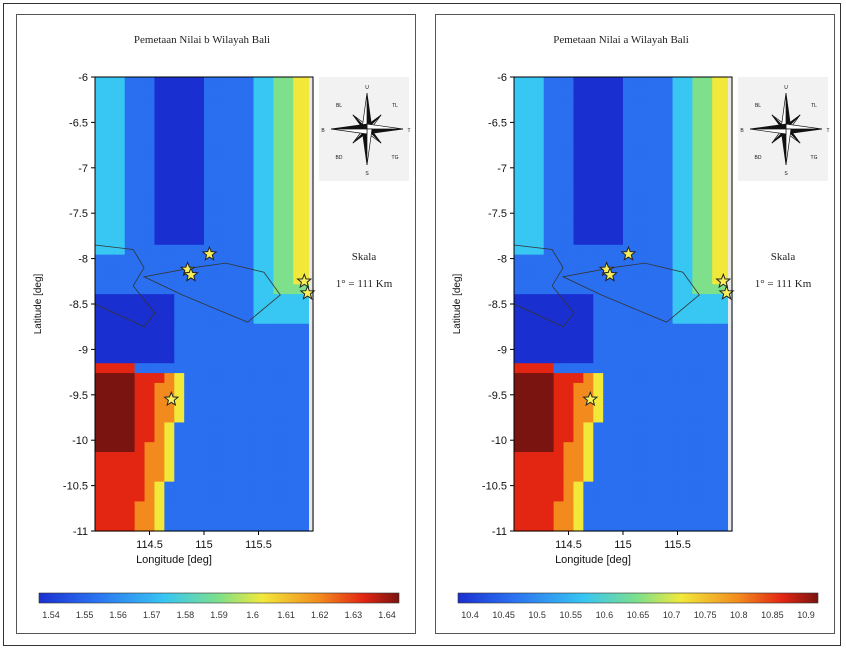 The width and height of the screenshot is (846, 650). I want to click on epicenter-star-marker, so click(209, 253).